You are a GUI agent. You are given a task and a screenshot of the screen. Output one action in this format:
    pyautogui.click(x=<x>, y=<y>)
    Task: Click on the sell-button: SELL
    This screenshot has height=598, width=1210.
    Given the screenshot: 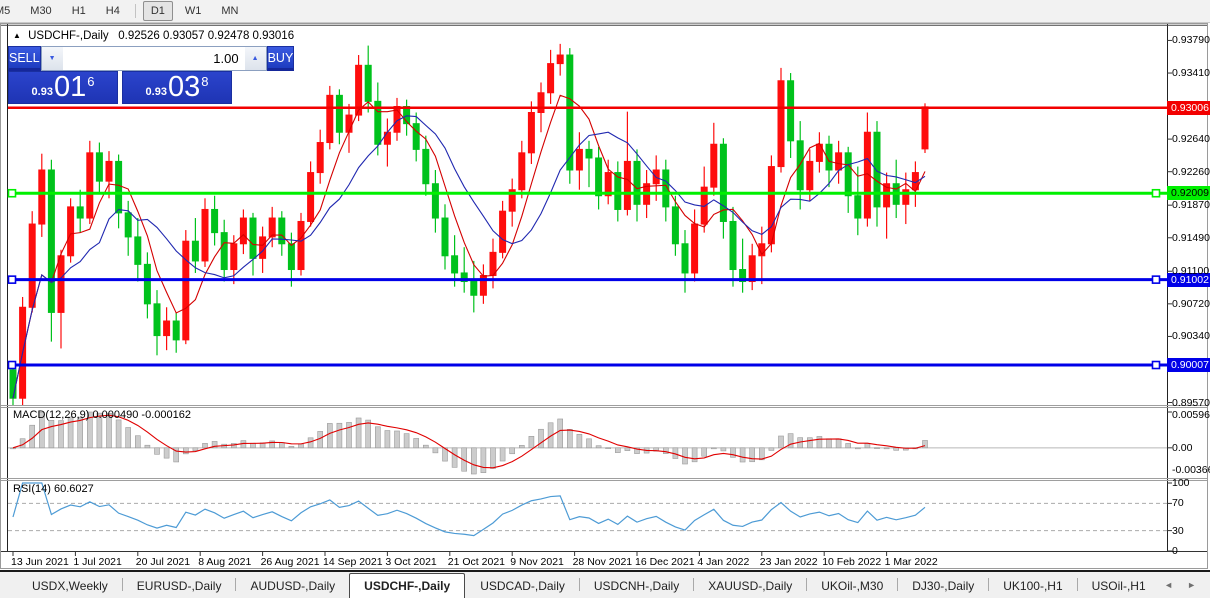 What is the action you would take?
    pyautogui.click(x=24, y=58)
    